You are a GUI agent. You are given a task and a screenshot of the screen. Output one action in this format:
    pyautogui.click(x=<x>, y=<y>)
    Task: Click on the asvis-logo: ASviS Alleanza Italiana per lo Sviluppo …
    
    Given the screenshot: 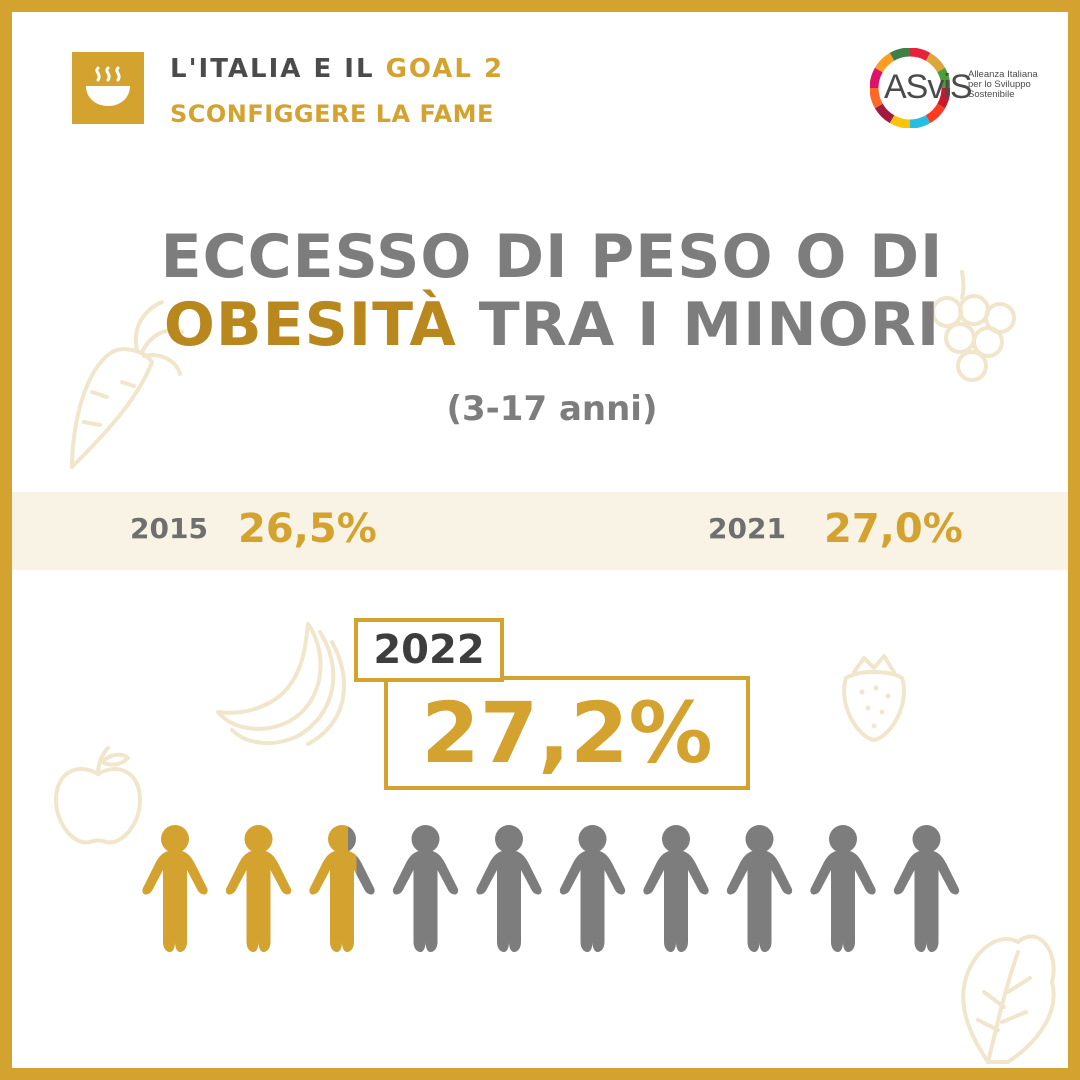 What is the action you would take?
    pyautogui.click(x=960, y=88)
    